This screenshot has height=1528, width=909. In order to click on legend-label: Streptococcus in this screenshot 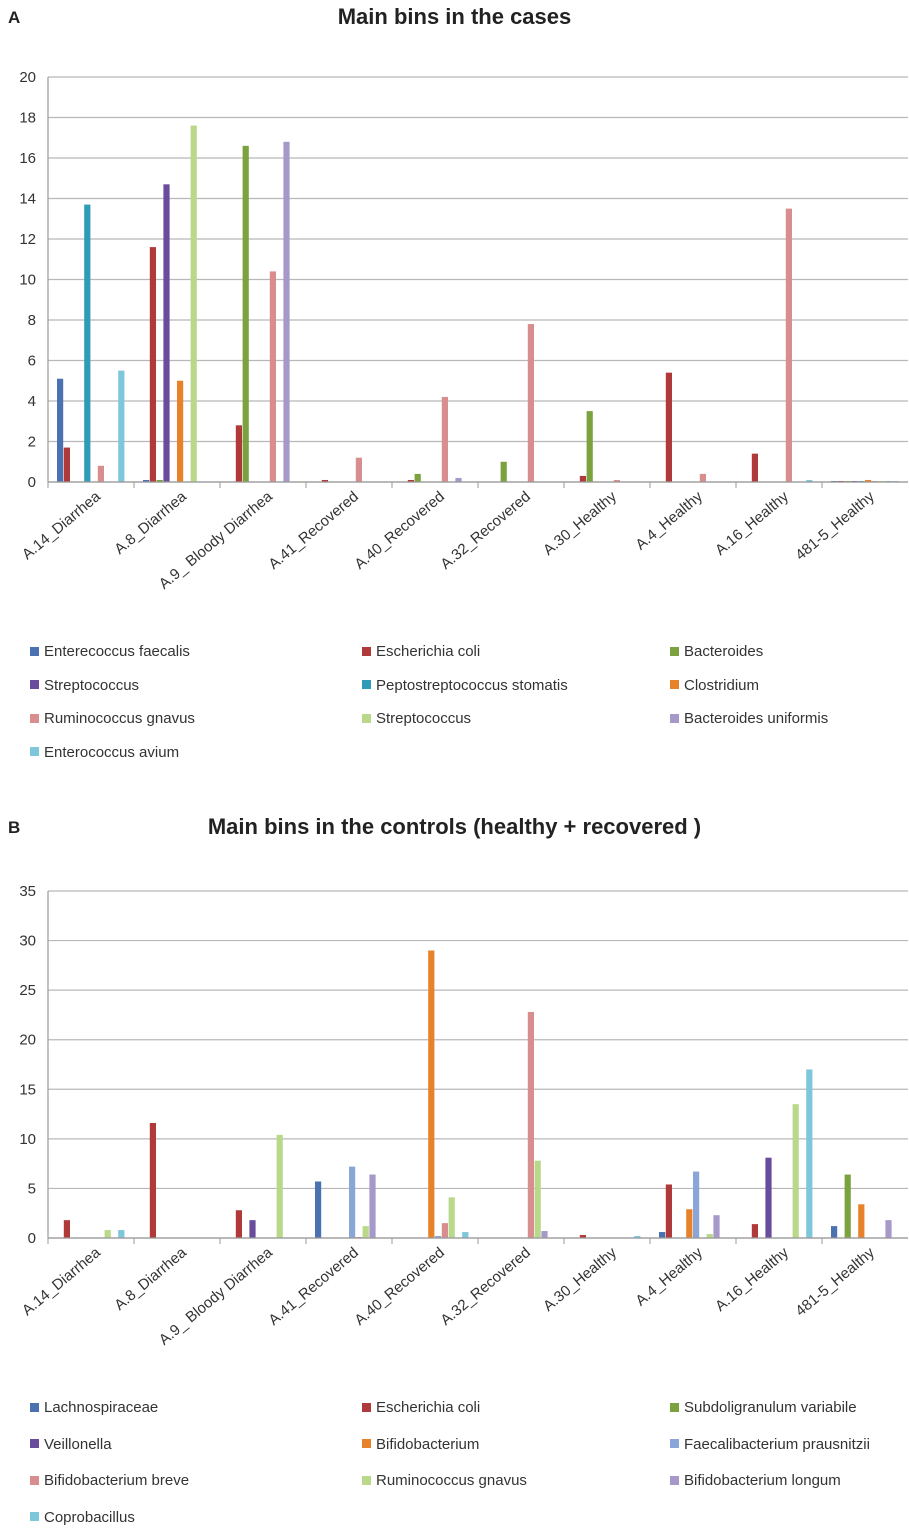, I will do `click(424, 718)`.